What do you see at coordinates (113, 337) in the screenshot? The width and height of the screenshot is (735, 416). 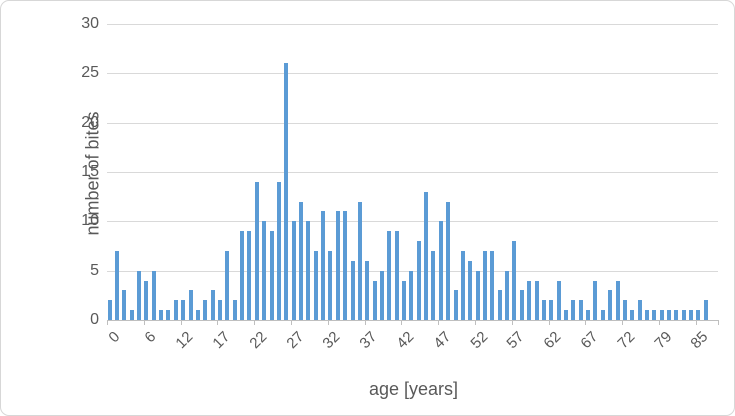 I see `x-tick-label: 0` at bounding box center [113, 337].